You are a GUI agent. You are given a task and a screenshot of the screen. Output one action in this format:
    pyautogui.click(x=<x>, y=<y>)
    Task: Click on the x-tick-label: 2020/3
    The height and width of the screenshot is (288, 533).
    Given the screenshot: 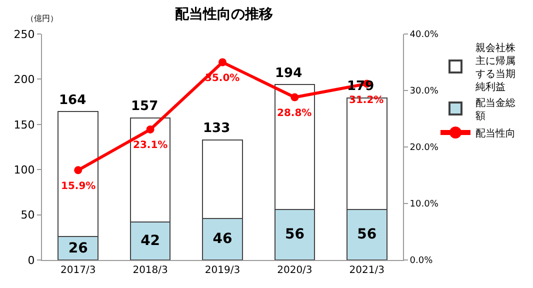 What is the action you would take?
    pyautogui.click(x=294, y=270)
    